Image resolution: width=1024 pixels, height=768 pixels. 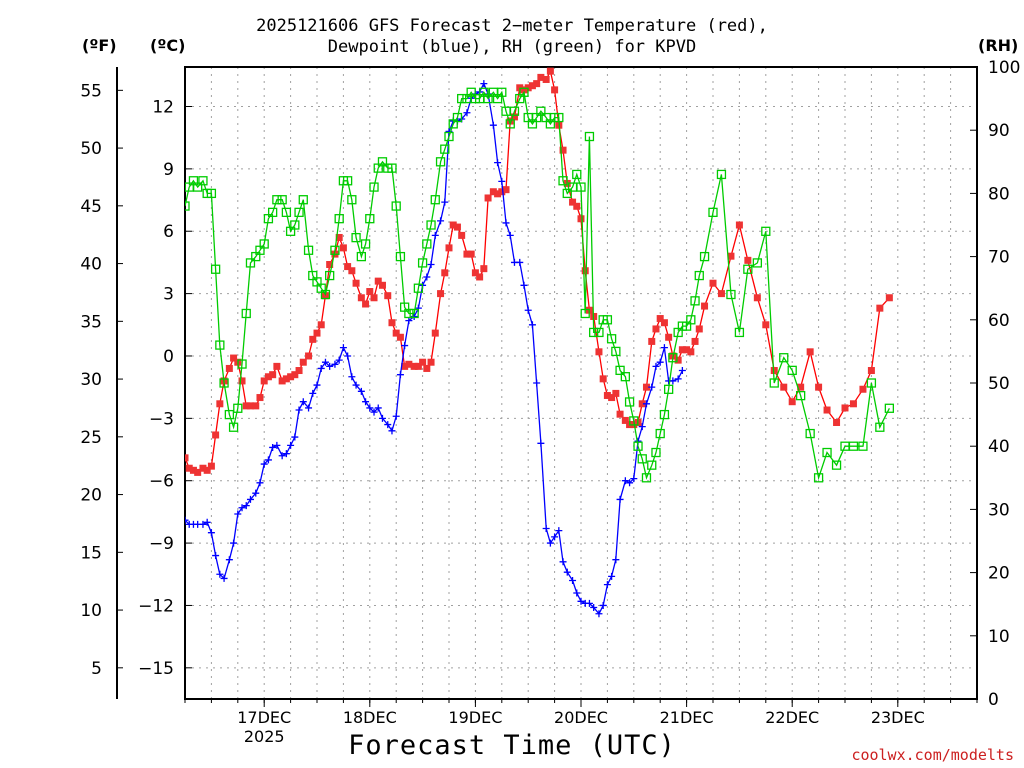 What do you see at coordinates (91, 611) in the screenshot?
I see `fahrenheit-tick-label: 10` at bounding box center [91, 611].